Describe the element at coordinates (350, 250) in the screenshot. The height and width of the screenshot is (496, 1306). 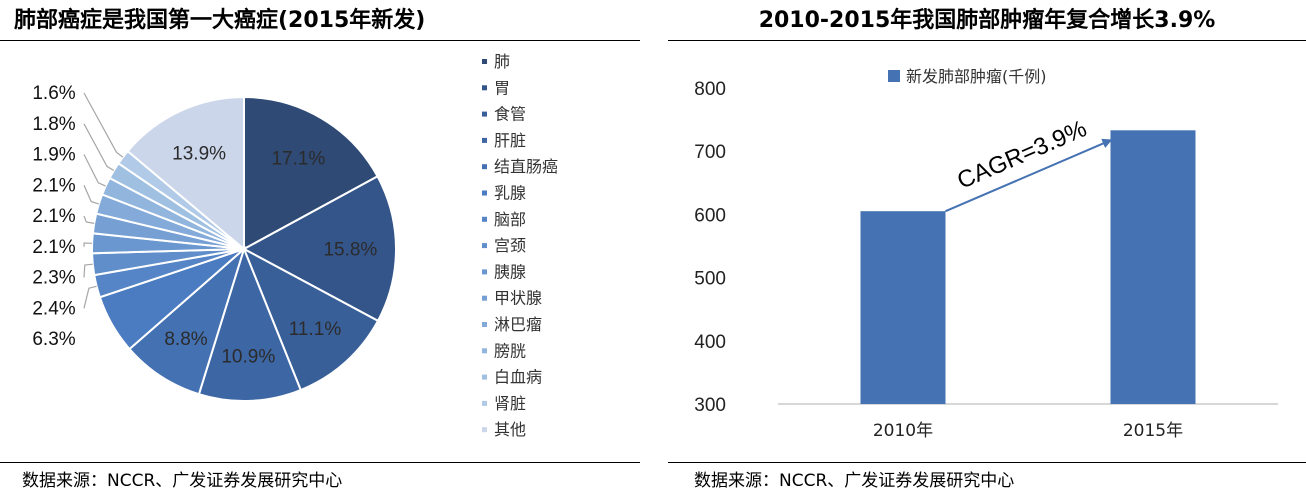
I see `pie-value-label-1: 15.8%` at that location.